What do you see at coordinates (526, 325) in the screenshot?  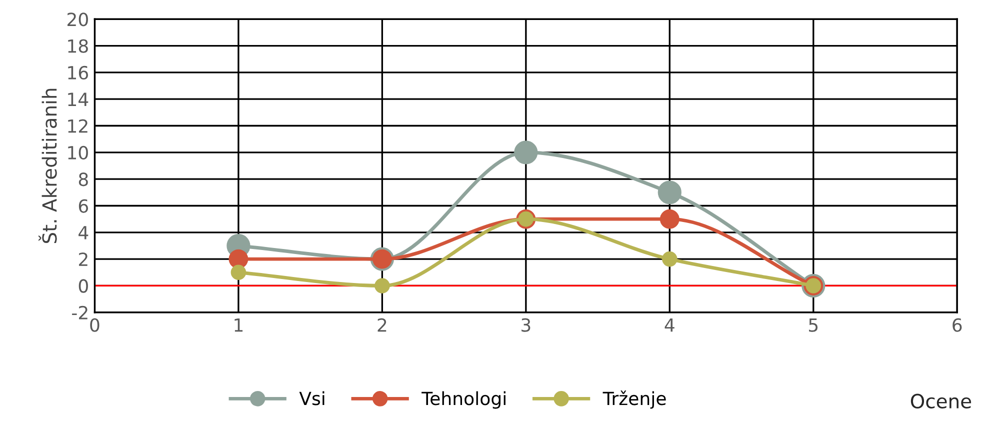 I see `x-tick-label: 3` at bounding box center [526, 325].